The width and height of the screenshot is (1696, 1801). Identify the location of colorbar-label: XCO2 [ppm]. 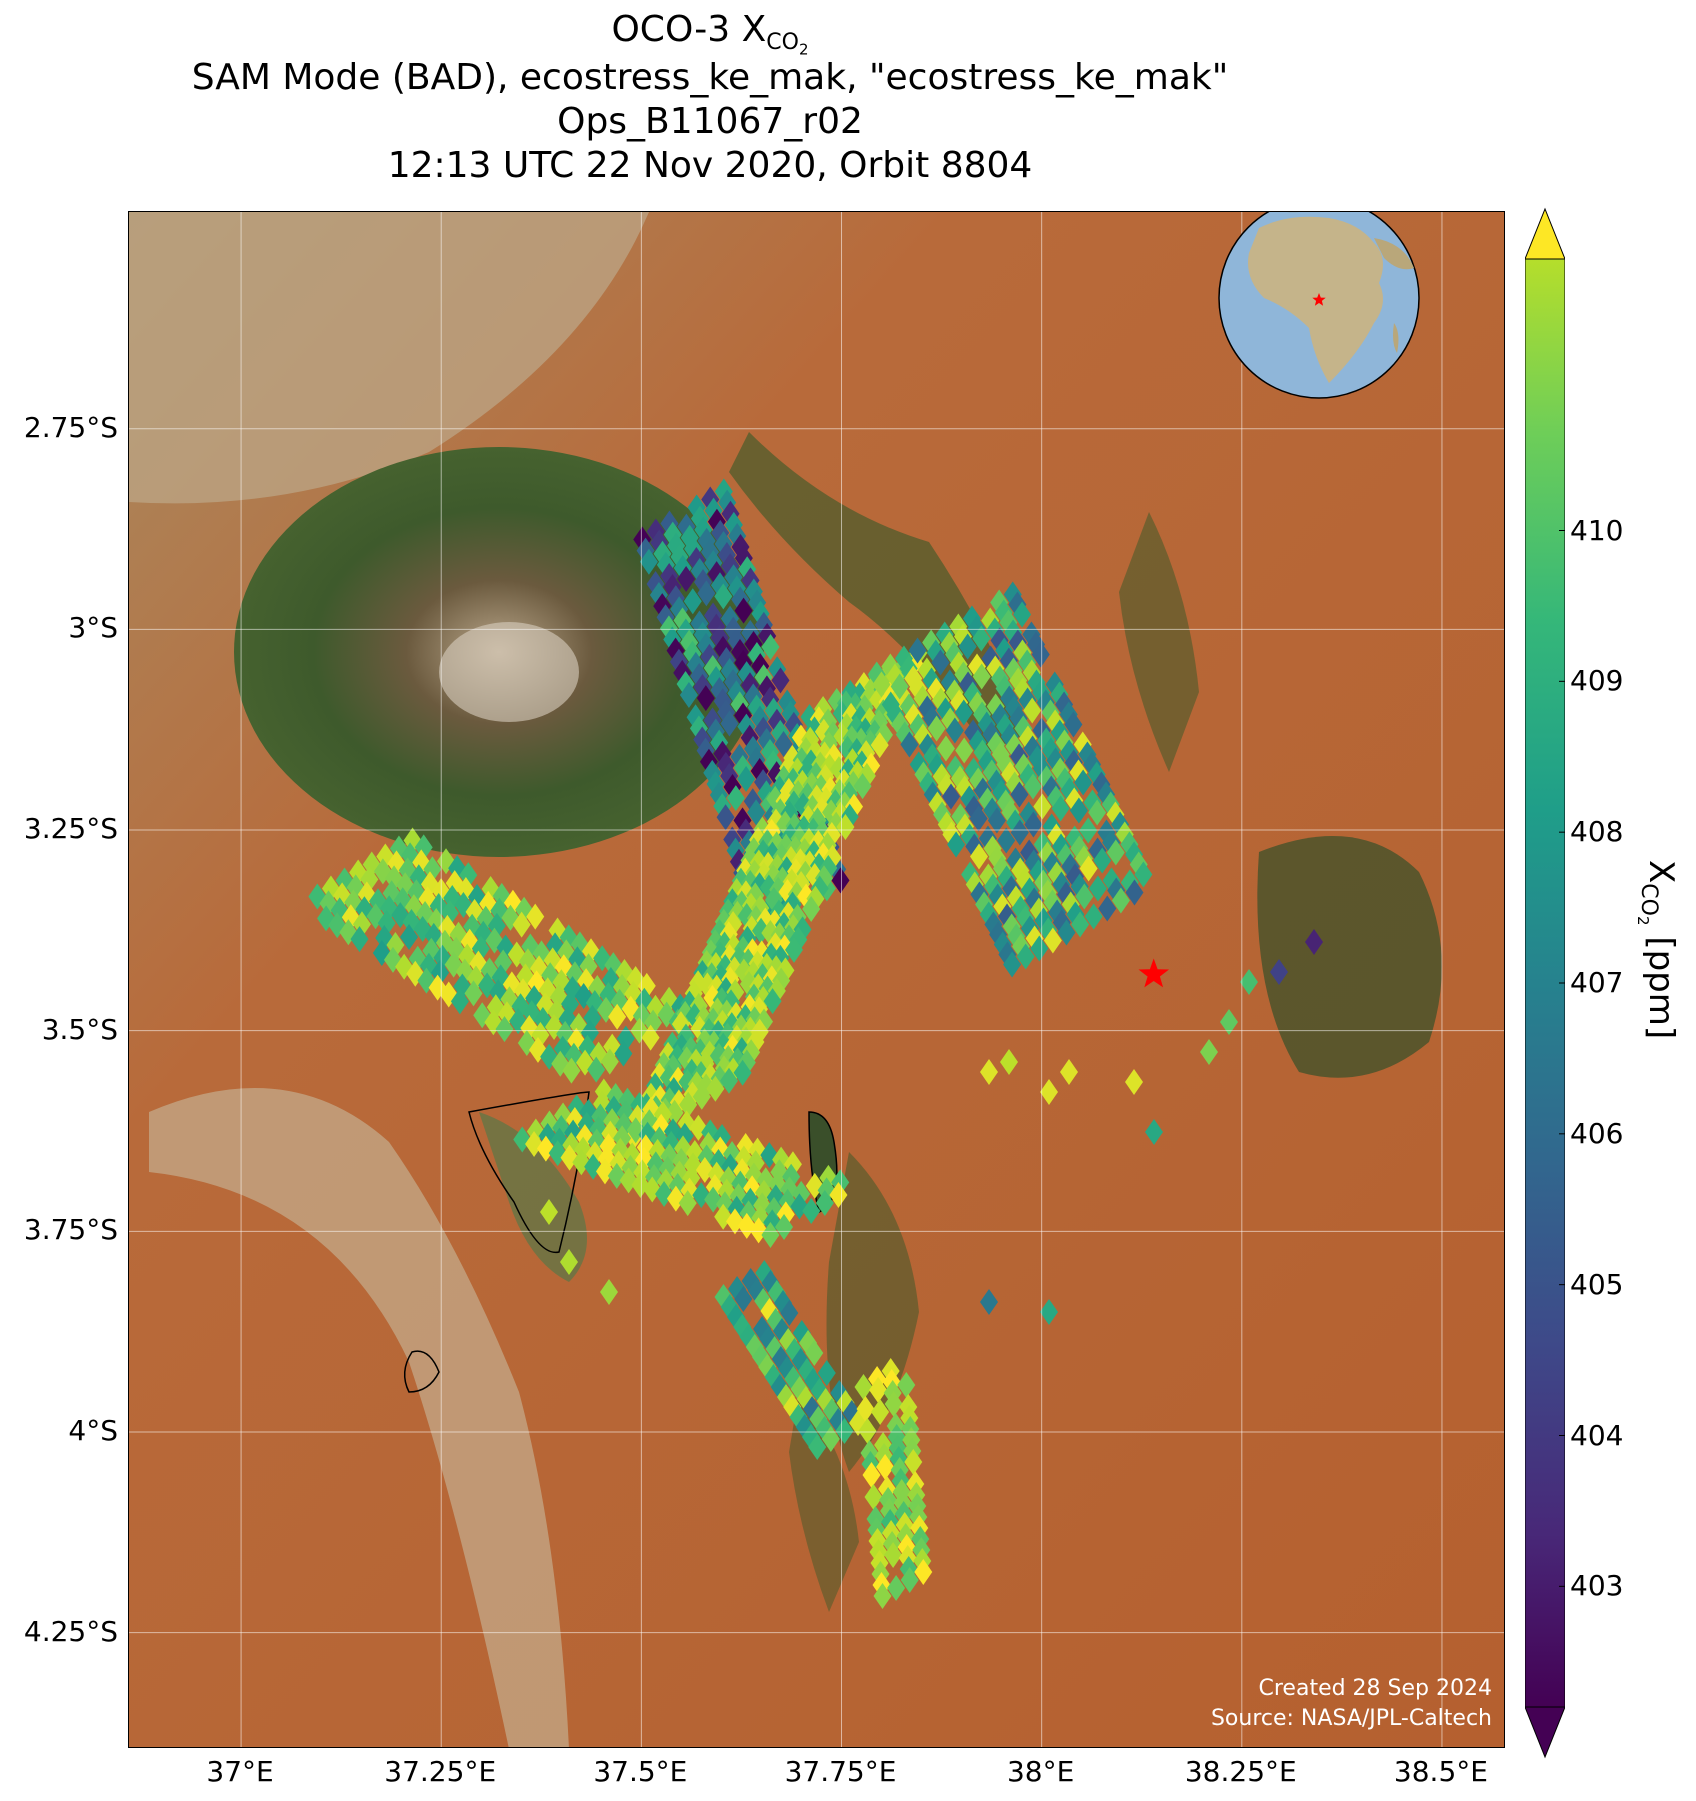
(1657, 949).